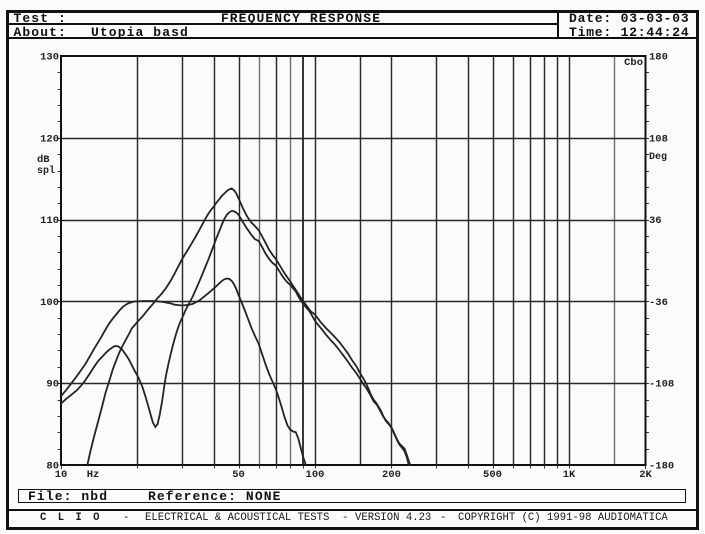 Image resolution: width=705 pixels, height=534 pixels. What do you see at coordinates (658, 139) in the screenshot?
I see `svg-text: 108` at bounding box center [658, 139].